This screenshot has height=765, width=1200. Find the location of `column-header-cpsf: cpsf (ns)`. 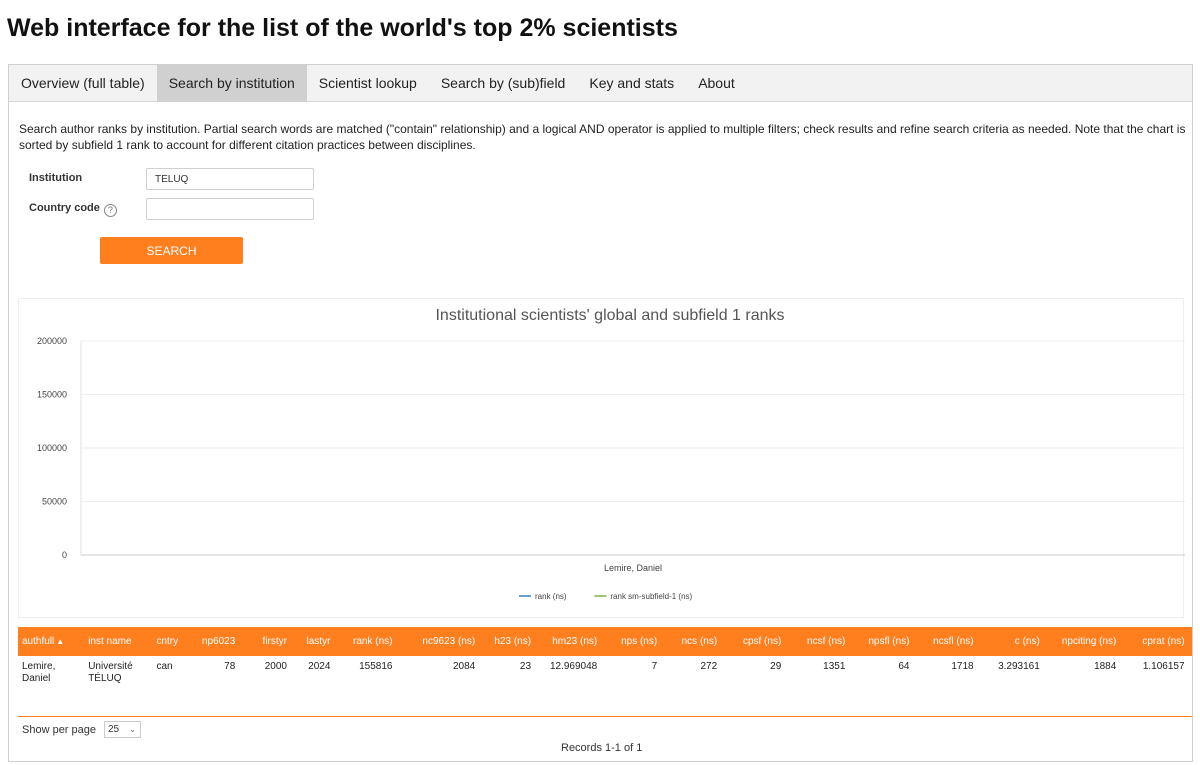

column-header-cpsf: cpsf (ns) is located at coordinates (762, 641).